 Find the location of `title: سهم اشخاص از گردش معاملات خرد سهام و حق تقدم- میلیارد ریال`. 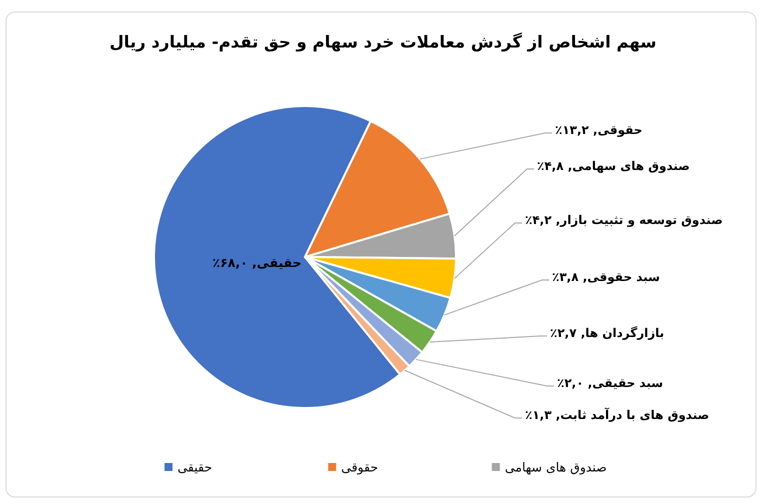

title: سهم اشخاص از گردش معاملات خرد سهام و حق تقدم- میلیارد ریال is located at coordinates (383, 42).